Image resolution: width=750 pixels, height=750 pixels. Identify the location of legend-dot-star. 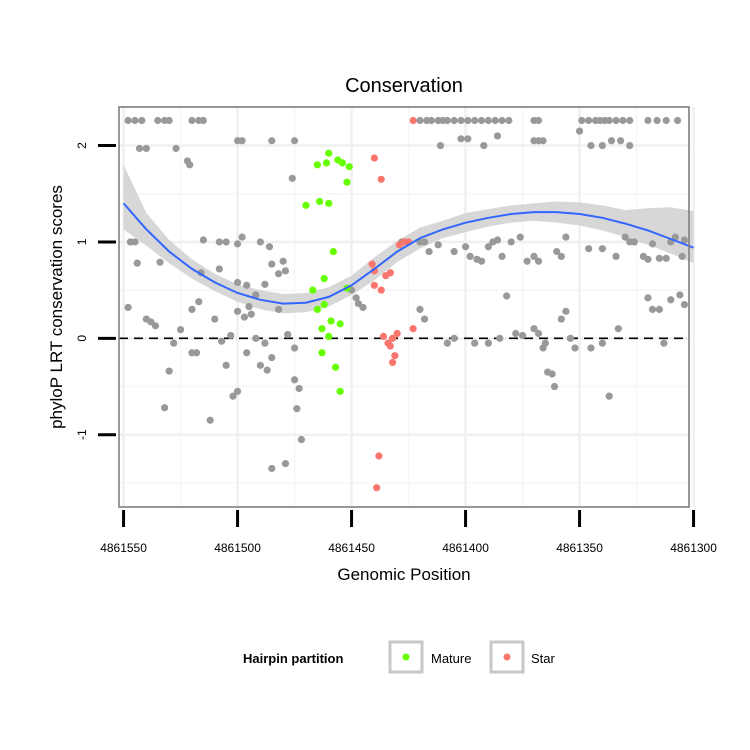
(507, 657).